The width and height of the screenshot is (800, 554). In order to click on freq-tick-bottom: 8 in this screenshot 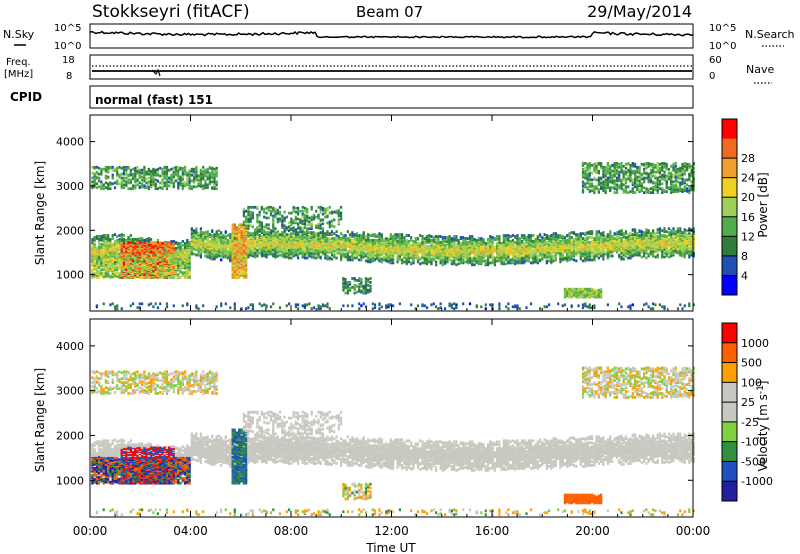, I will do `click(69, 76)`.